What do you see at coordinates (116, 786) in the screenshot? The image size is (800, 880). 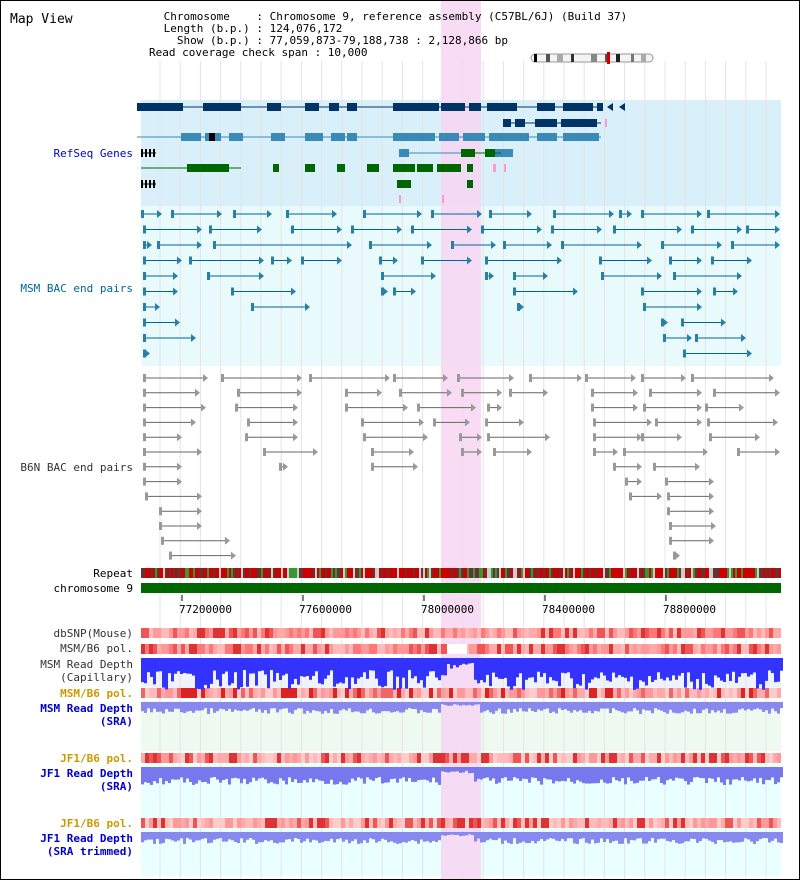 I see `jf1-depth-sra-sublabel: (SRA)` at bounding box center [116, 786].